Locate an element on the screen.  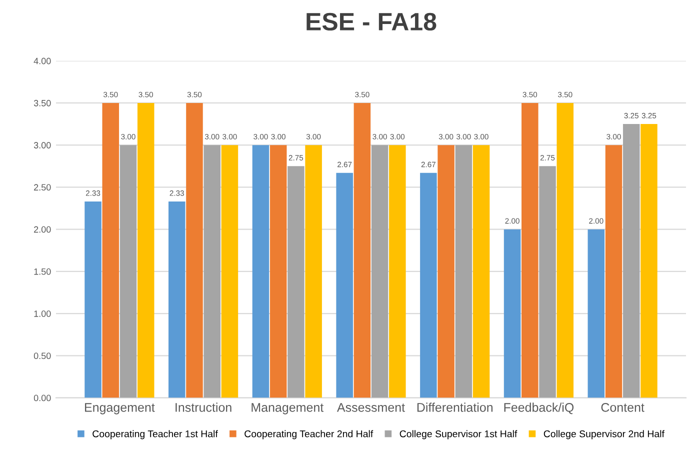
y-tick-label: 1.00 is located at coordinates (42, 313).